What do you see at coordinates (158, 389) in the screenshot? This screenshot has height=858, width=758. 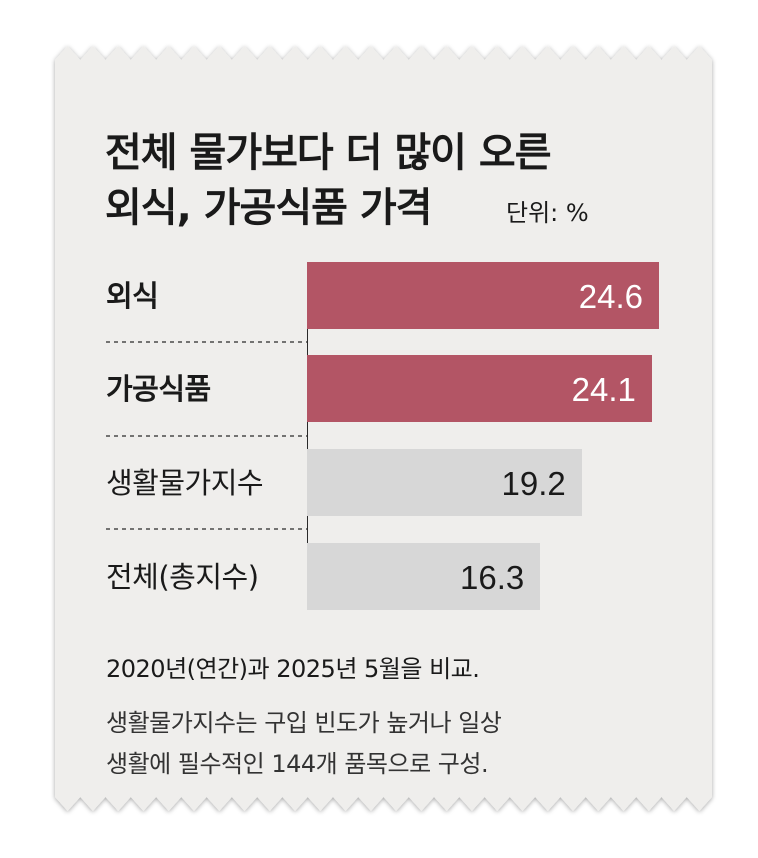 I see `category-label: 가공식품` at bounding box center [158, 389].